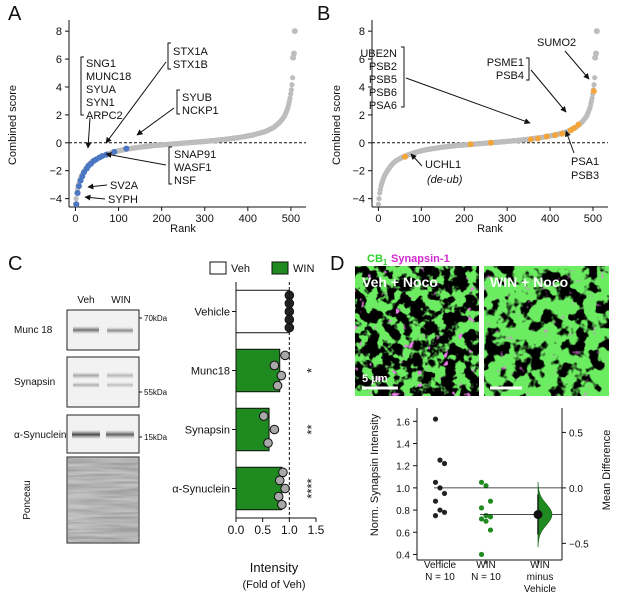 The image size is (617, 602). Describe the element at coordinates (400, 282) in the screenshot. I see `micrograph-veh-label: Veh + Noco` at that location.